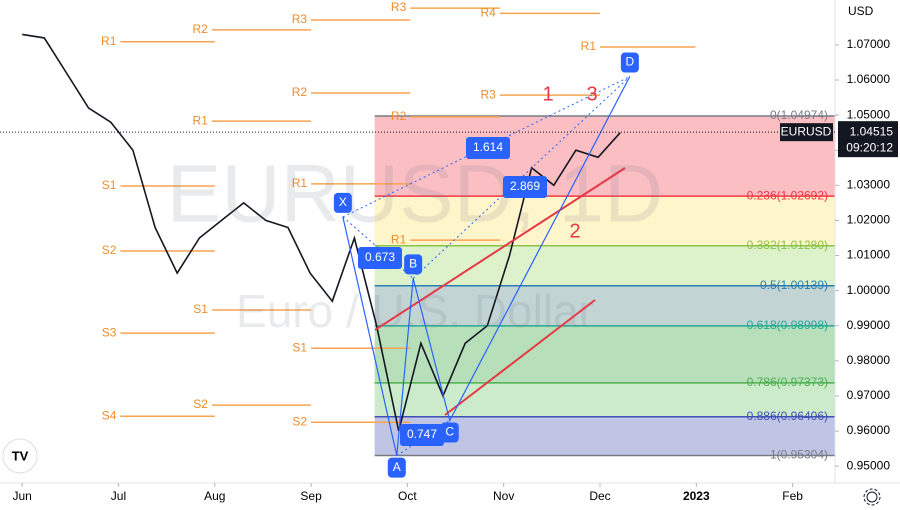 The width and height of the screenshot is (900, 510). I want to click on fib-label: 0.236(1.02692), so click(787, 195).